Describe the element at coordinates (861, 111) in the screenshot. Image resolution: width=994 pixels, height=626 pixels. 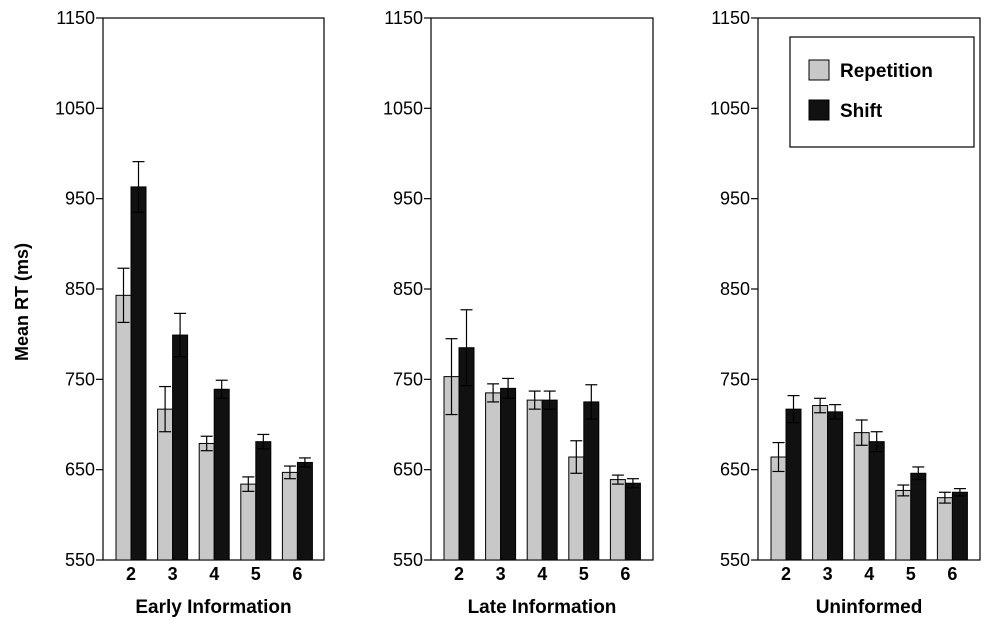
I see `legend-label-shift: Shift` at that location.